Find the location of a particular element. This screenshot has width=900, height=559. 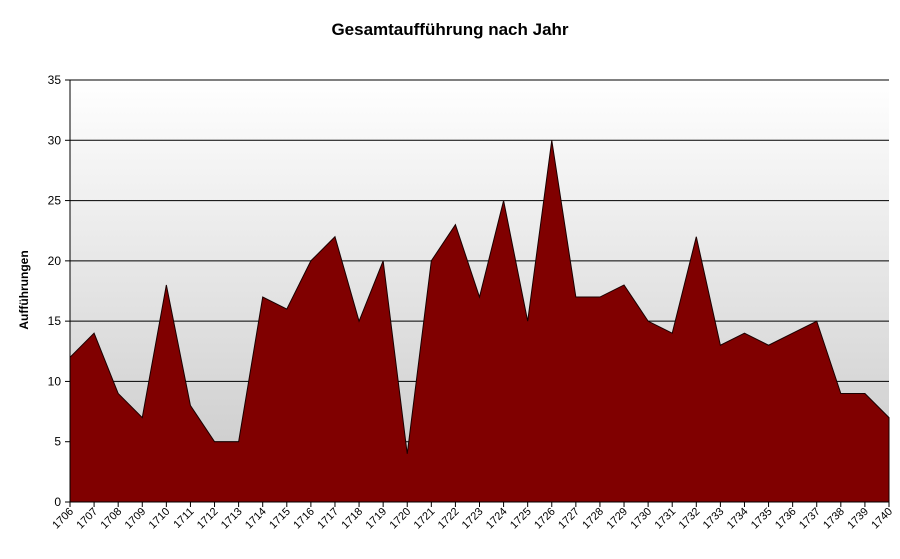

x-tick-label: 1707 is located at coordinates (87, 519).